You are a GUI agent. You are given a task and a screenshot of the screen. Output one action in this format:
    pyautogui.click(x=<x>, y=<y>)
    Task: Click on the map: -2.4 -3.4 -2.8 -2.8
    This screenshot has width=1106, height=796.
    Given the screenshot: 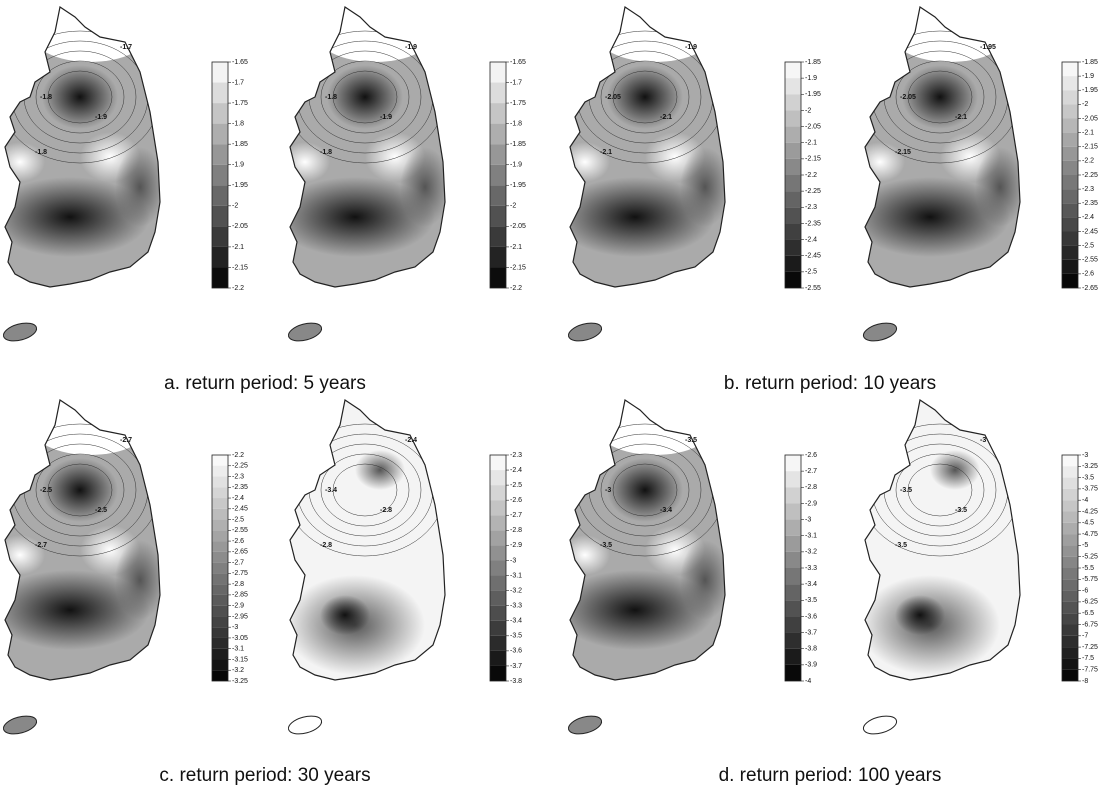 What is the action you would take?
    pyautogui.click(x=366, y=567)
    